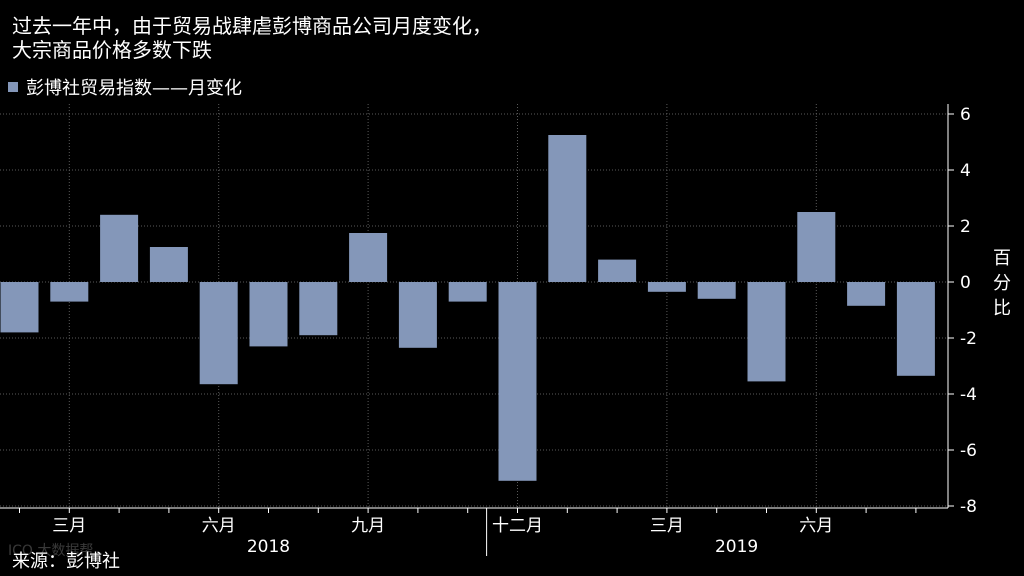 This screenshot has width=1024, height=576. Describe the element at coordinates (368, 526) in the screenshot. I see `x-tick-label: 九月` at that location.